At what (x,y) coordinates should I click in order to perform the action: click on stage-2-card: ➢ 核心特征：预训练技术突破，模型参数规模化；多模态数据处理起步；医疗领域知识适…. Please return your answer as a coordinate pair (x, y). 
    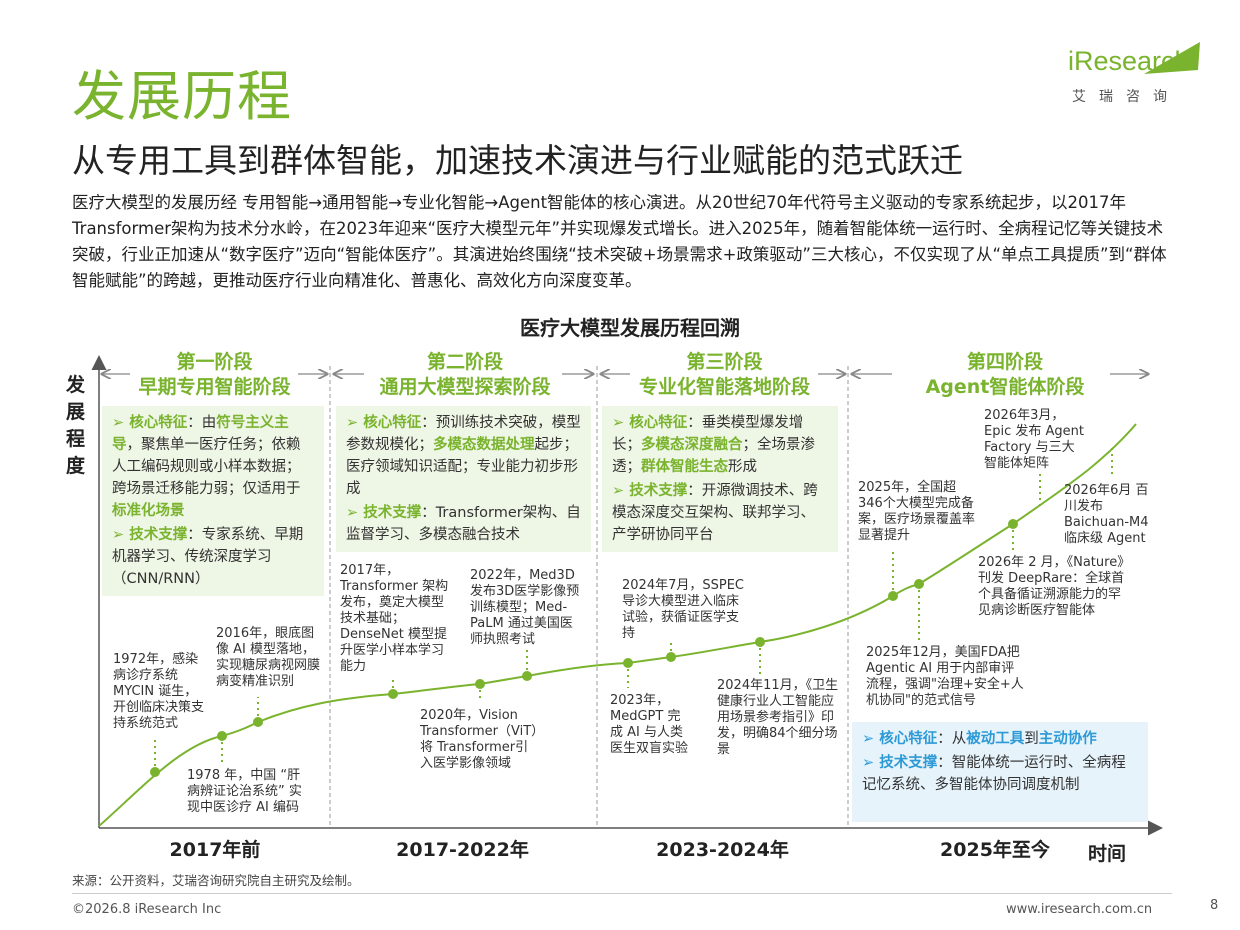
    Looking at the image, I should click on (463, 479).